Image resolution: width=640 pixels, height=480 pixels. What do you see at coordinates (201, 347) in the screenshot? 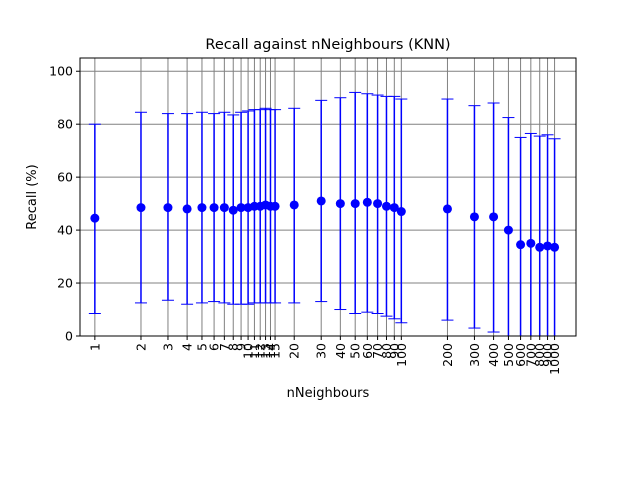
I see `x-tick-label: 5` at bounding box center [201, 347].